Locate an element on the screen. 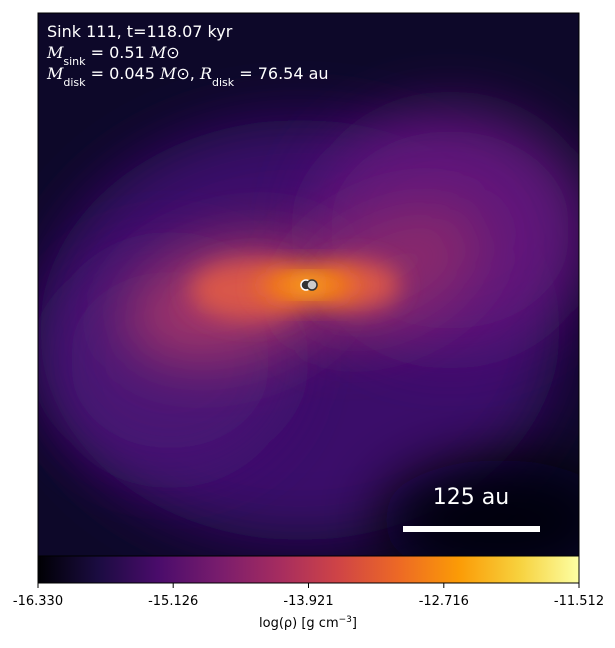 The width and height of the screenshot is (615, 648). annotation: Sink 111, t=118.07 kyr is located at coordinates (140, 31).